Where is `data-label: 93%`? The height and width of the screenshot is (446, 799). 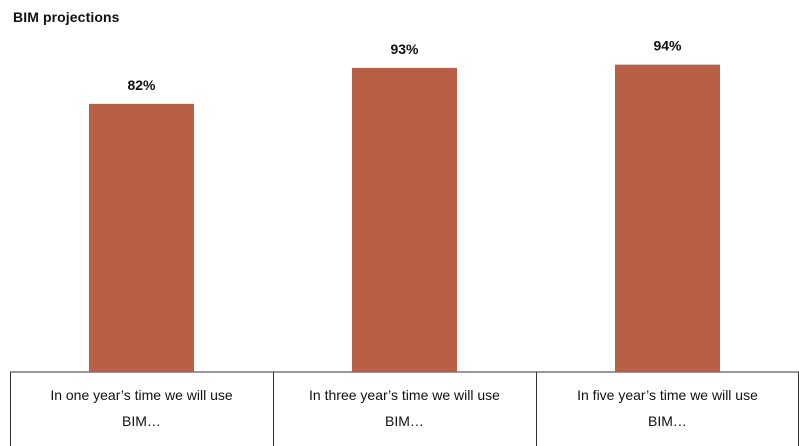
data-label: 93% is located at coordinates (404, 49).